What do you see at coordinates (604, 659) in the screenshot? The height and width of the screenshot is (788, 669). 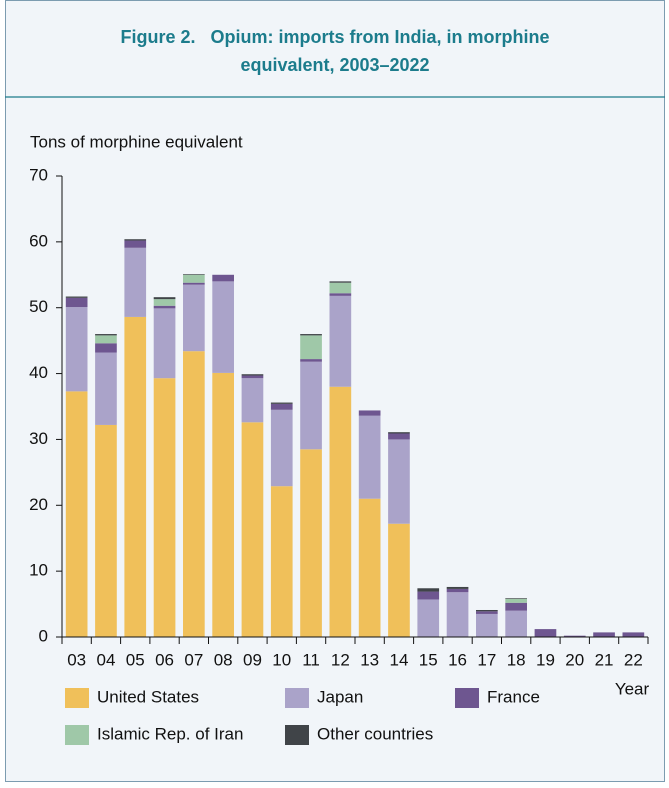 I see `x-tick-label: 21` at bounding box center [604, 659].